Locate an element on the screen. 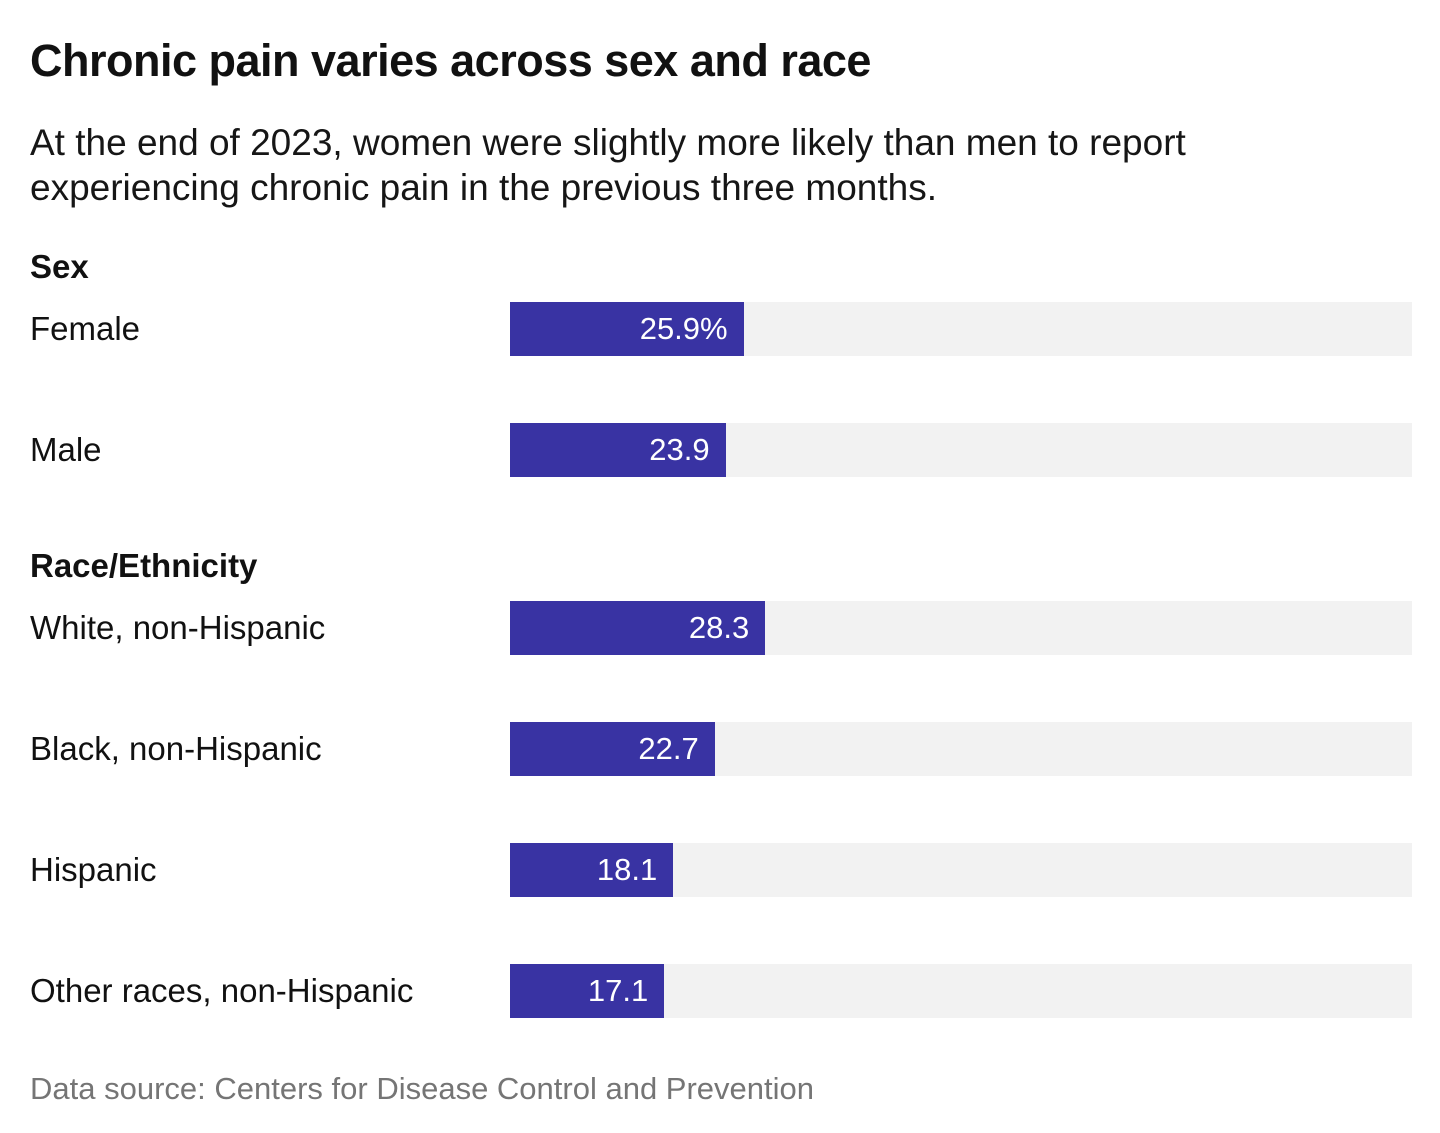  bar-value-label: 28.3 is located at coordinates (719, 627).